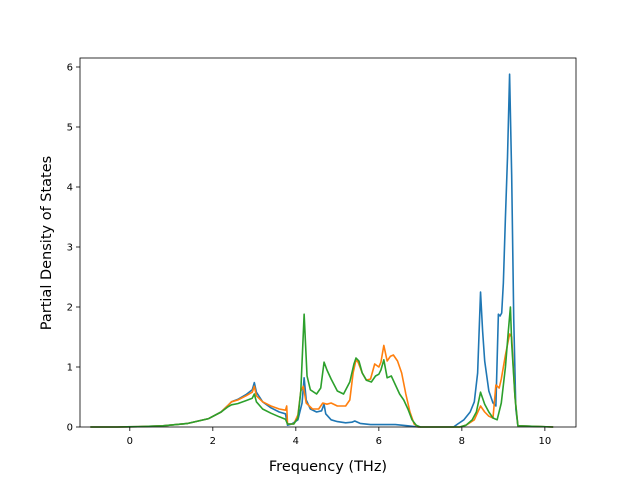 This screenshot has height=480, width=640. What do you see at coordinates (328, 467) in the screenshot?
I see `x-axis-label: Frequency (THz)` at bounding box center [328, 467].